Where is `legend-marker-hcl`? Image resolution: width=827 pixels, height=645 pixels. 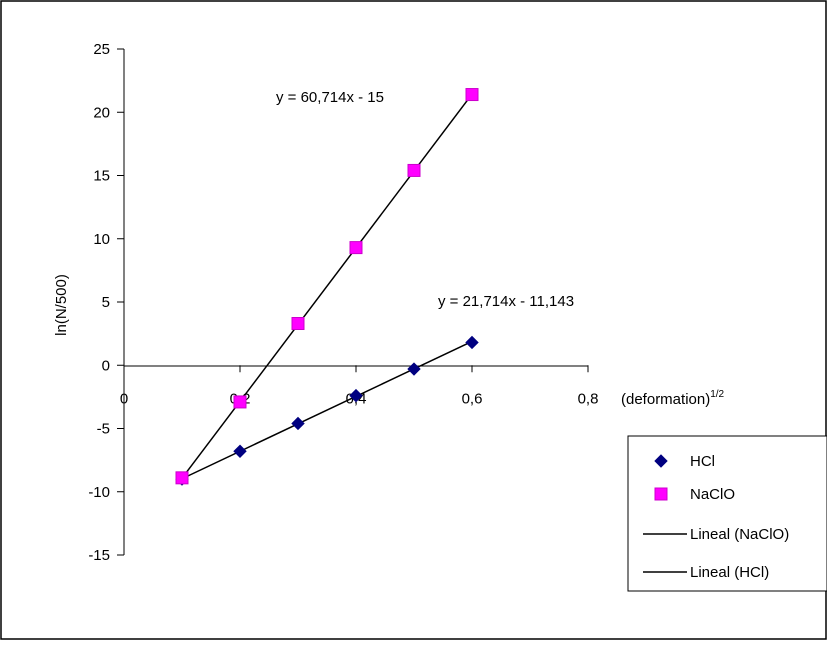 legend-marker-hcl is located at coordinates (661, 461).